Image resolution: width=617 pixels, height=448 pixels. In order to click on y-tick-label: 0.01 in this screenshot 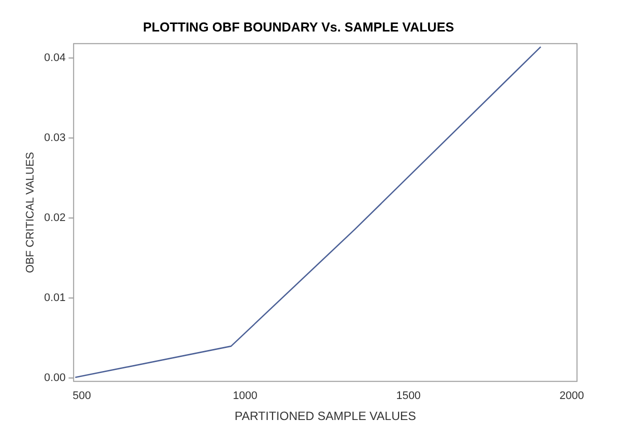, I will do `click(55, 298)`.